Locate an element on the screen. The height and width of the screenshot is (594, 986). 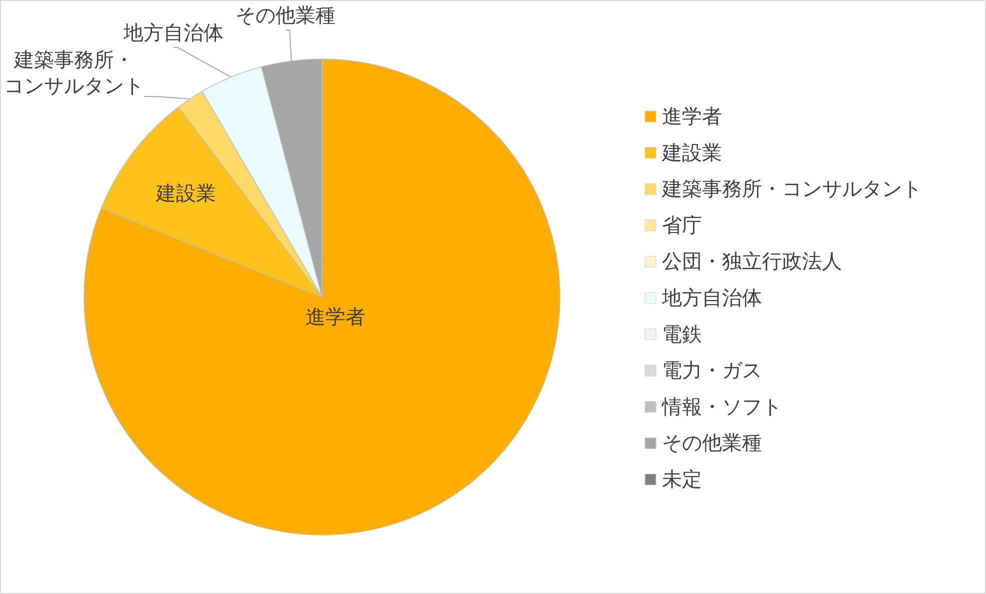
legend-label: 未定 is located at coordinates (682, 479).